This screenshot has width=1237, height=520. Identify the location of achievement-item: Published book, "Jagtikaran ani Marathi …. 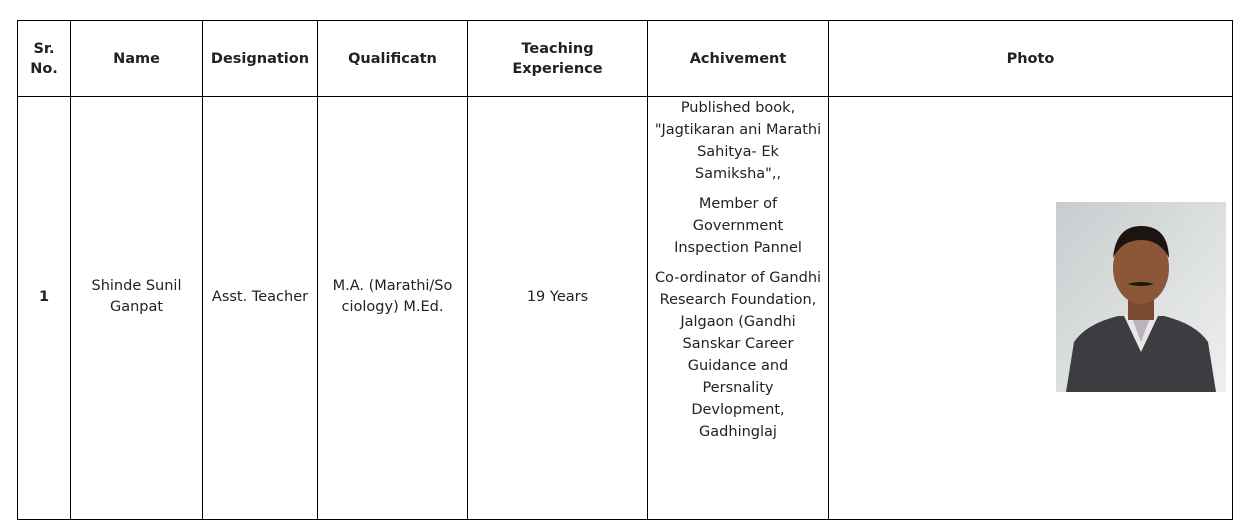
(738, 141).